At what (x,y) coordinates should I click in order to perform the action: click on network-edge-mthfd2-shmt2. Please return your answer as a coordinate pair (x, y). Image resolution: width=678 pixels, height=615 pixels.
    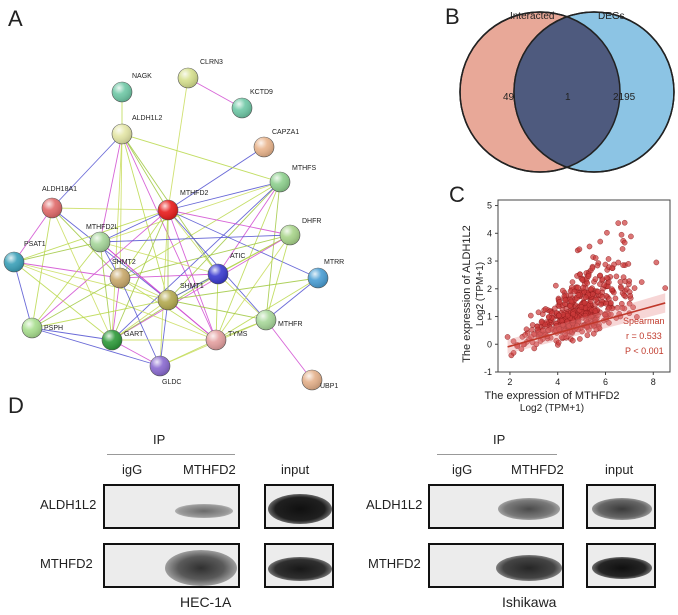
    Looking at the image, I should click on (144, 244).